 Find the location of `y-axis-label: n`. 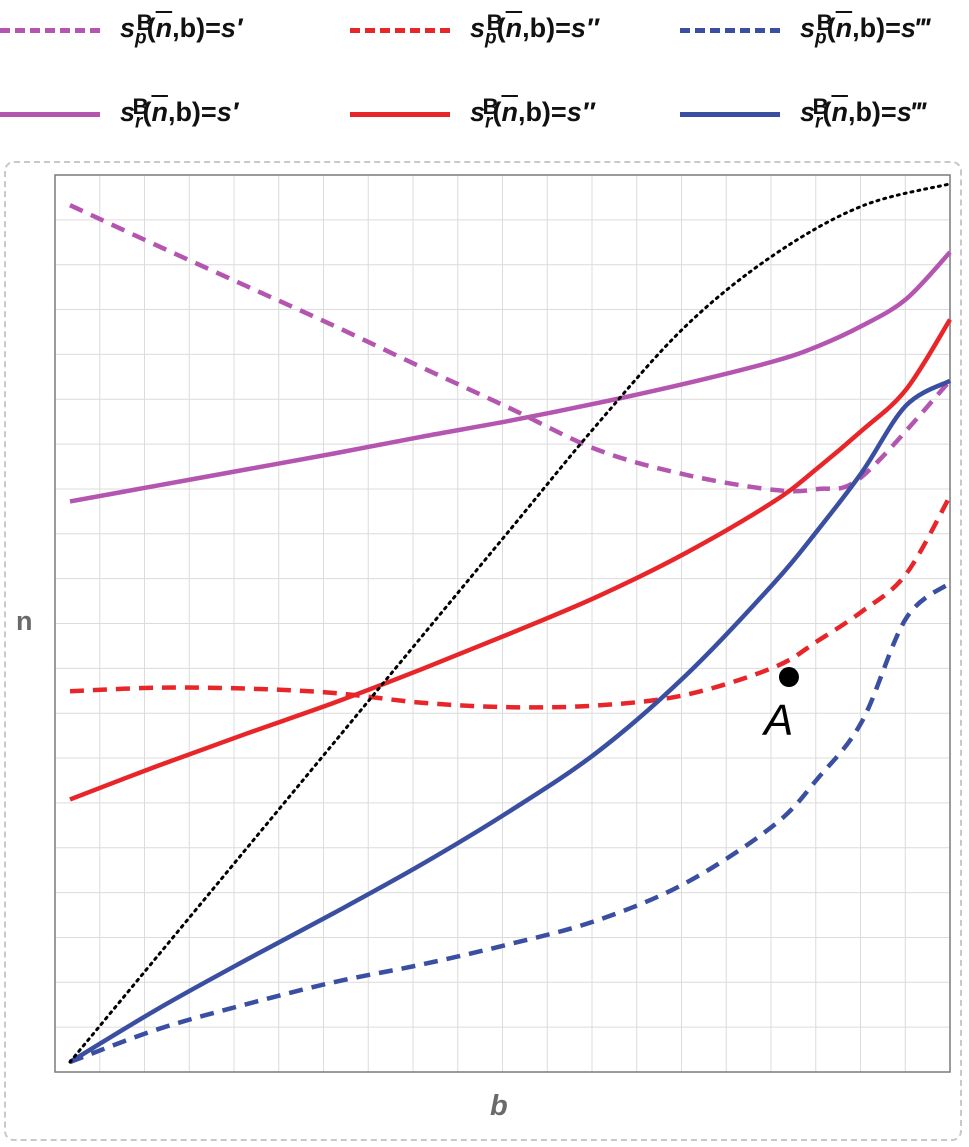

y-axis-label: n is located at coordinates (24, 621).